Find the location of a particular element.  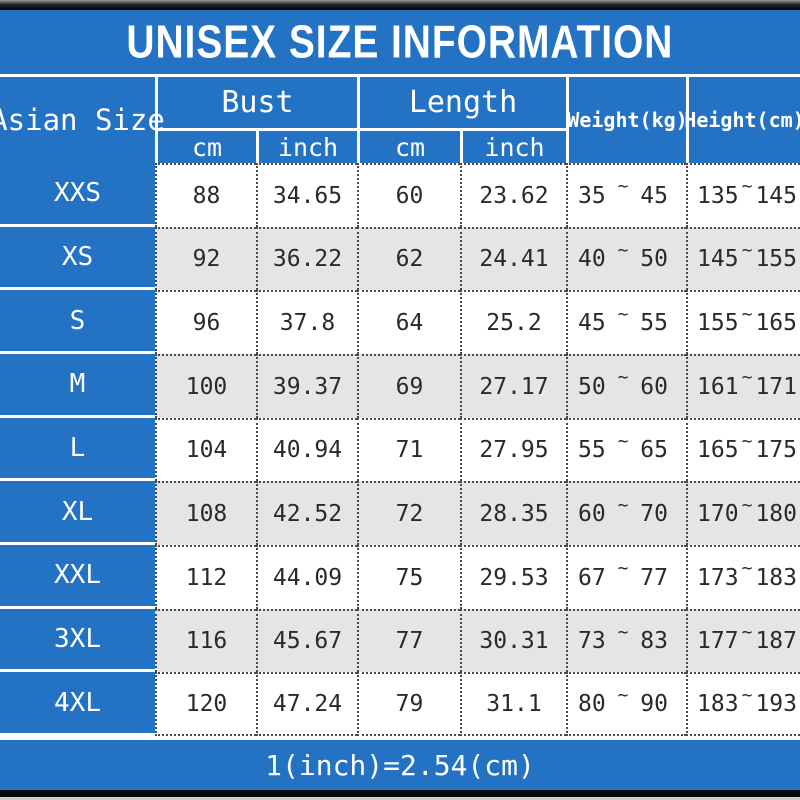

weight-min: 67 is located at coordinates (592, 577).